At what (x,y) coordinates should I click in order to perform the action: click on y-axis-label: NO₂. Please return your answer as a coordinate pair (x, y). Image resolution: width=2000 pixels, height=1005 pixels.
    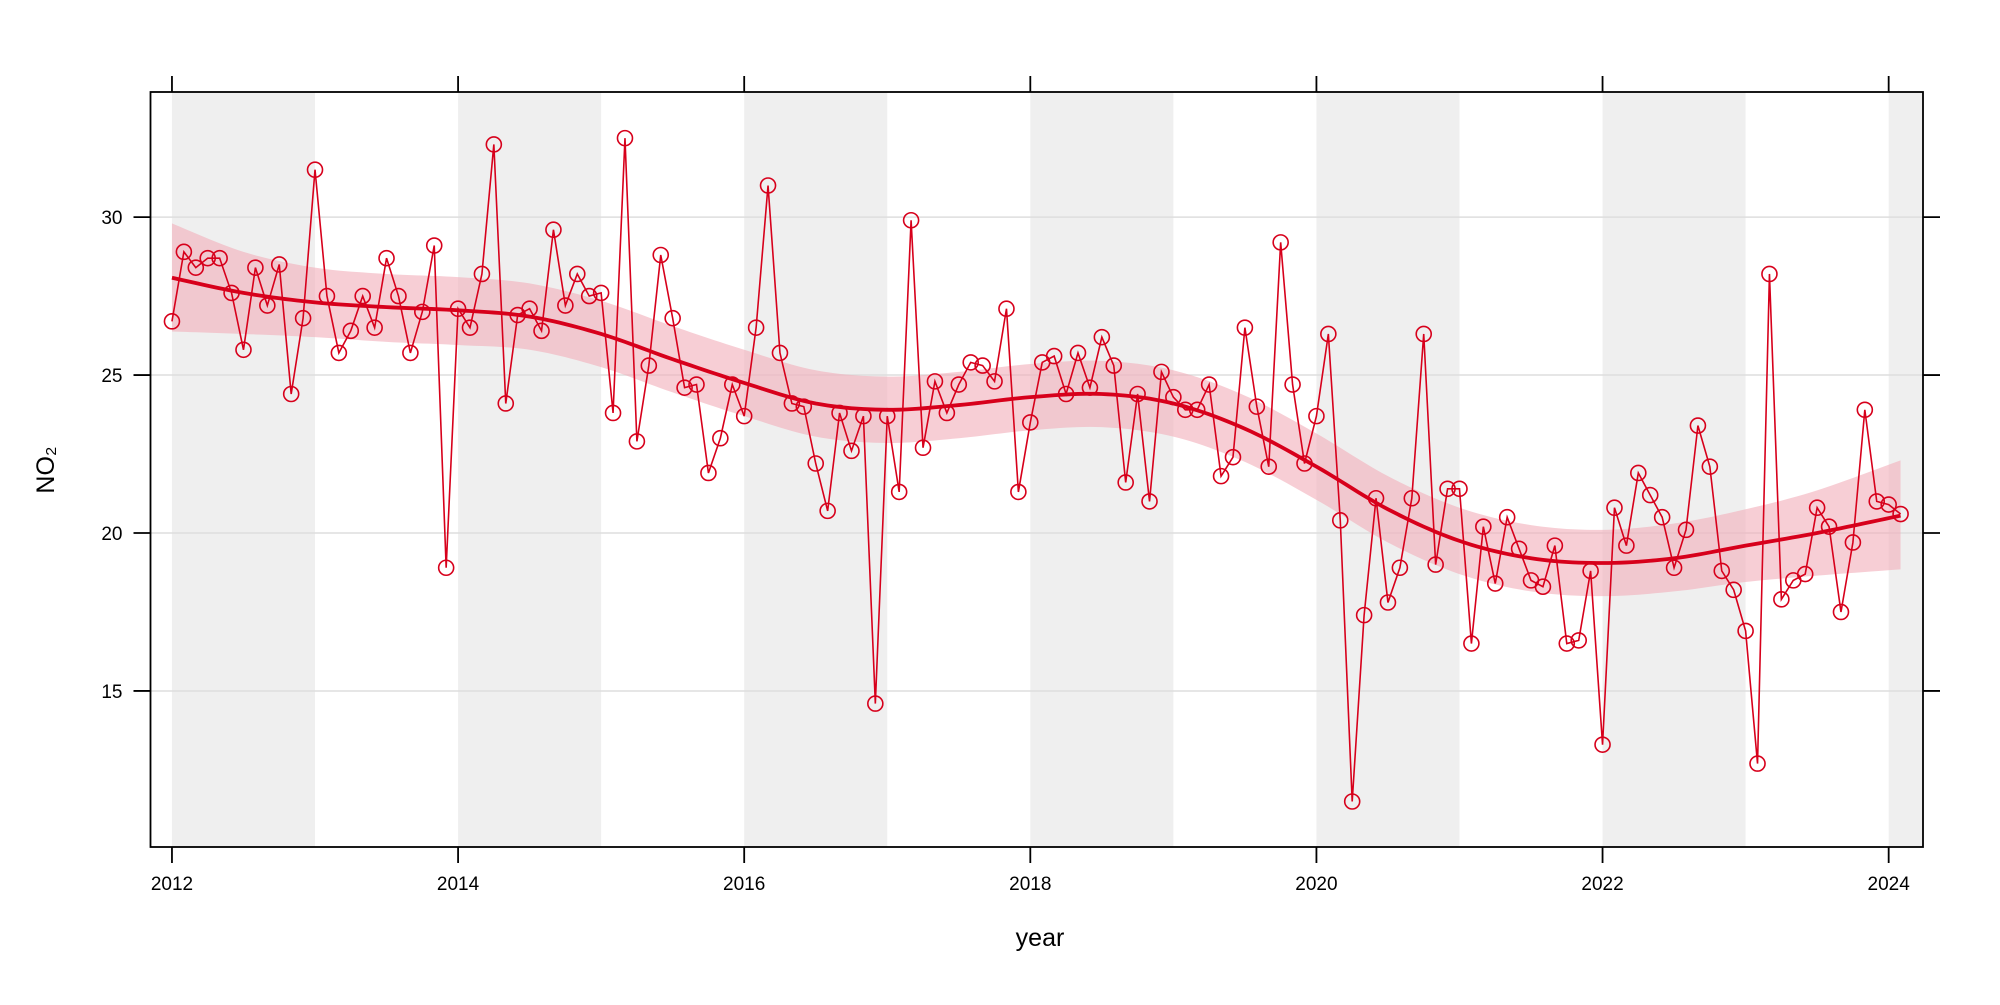
    Looking at the image, I should click on (46, 469).